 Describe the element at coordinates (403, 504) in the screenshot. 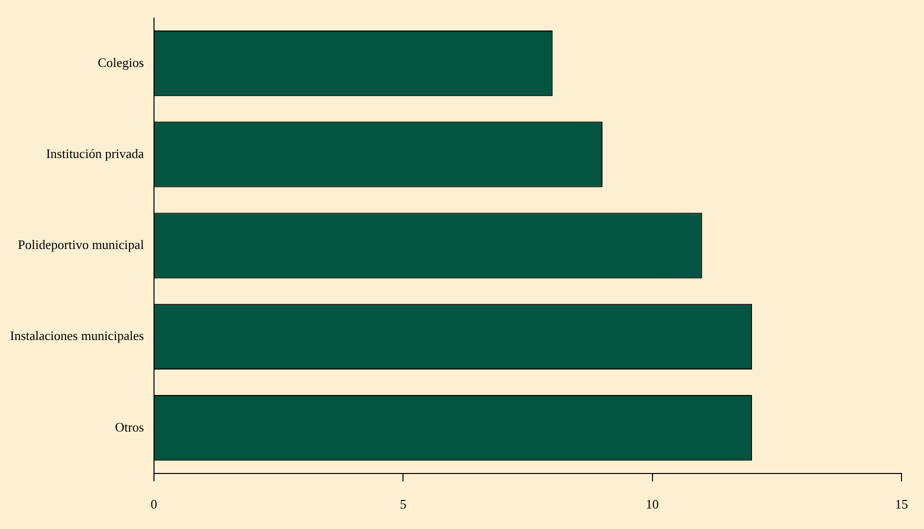

I see `x-tick-label: 5` at that location.